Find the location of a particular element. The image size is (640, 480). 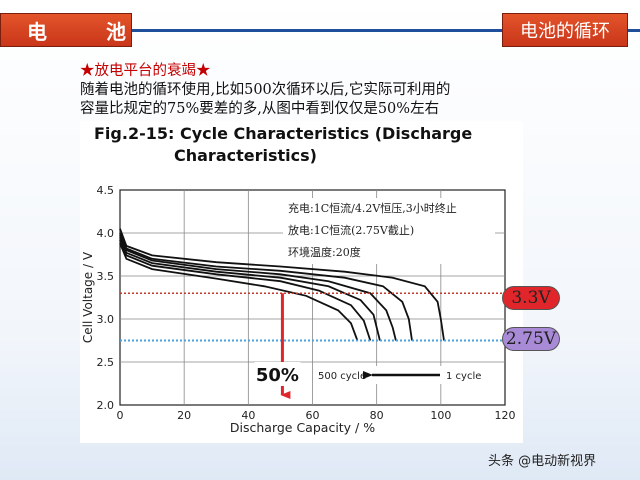

annotation-charge: 充电:1C恒流/4.2V恒压,3小时终止 is located at coordinates (372, 208).